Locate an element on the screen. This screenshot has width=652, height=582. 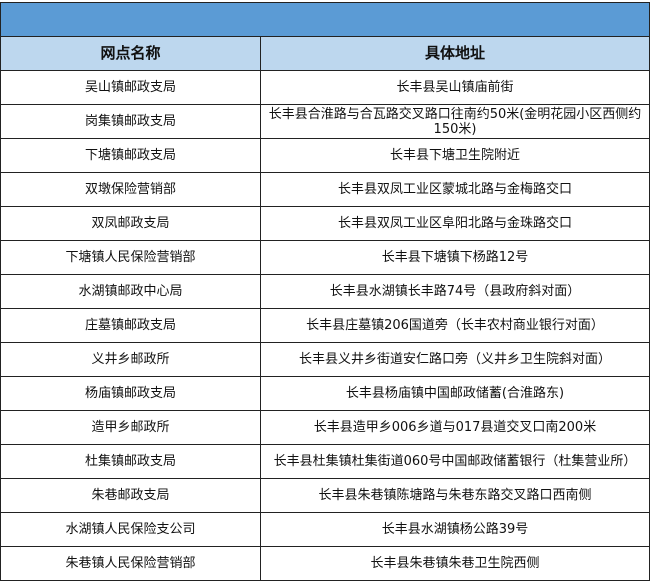
cell-name: 杜集镇邮政支局 is located at coordinates (130, 461).